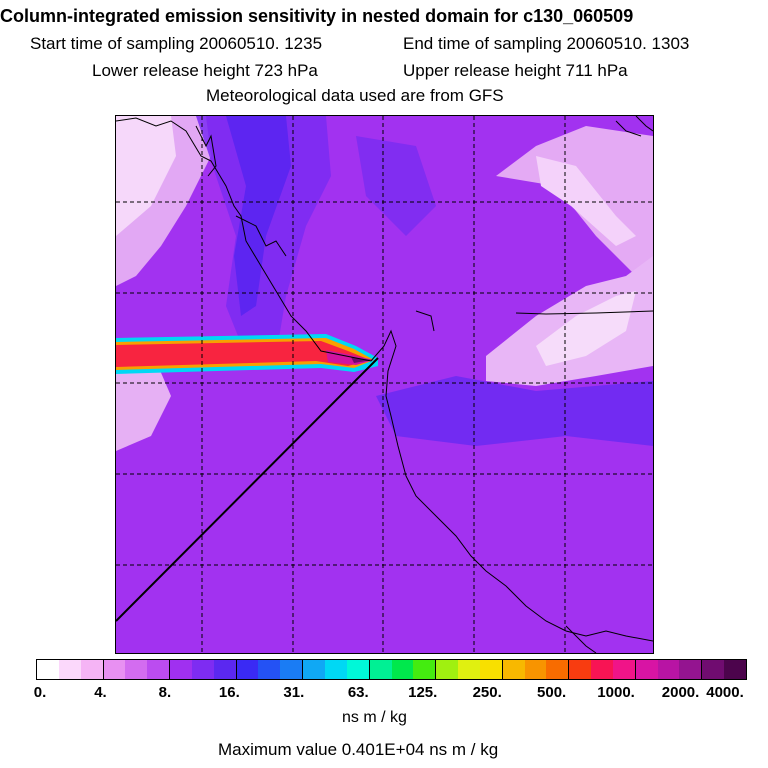 This screenshot has width=768, height=768. I want to click on colorbar-tick-label: 4000., so click(725, 692).